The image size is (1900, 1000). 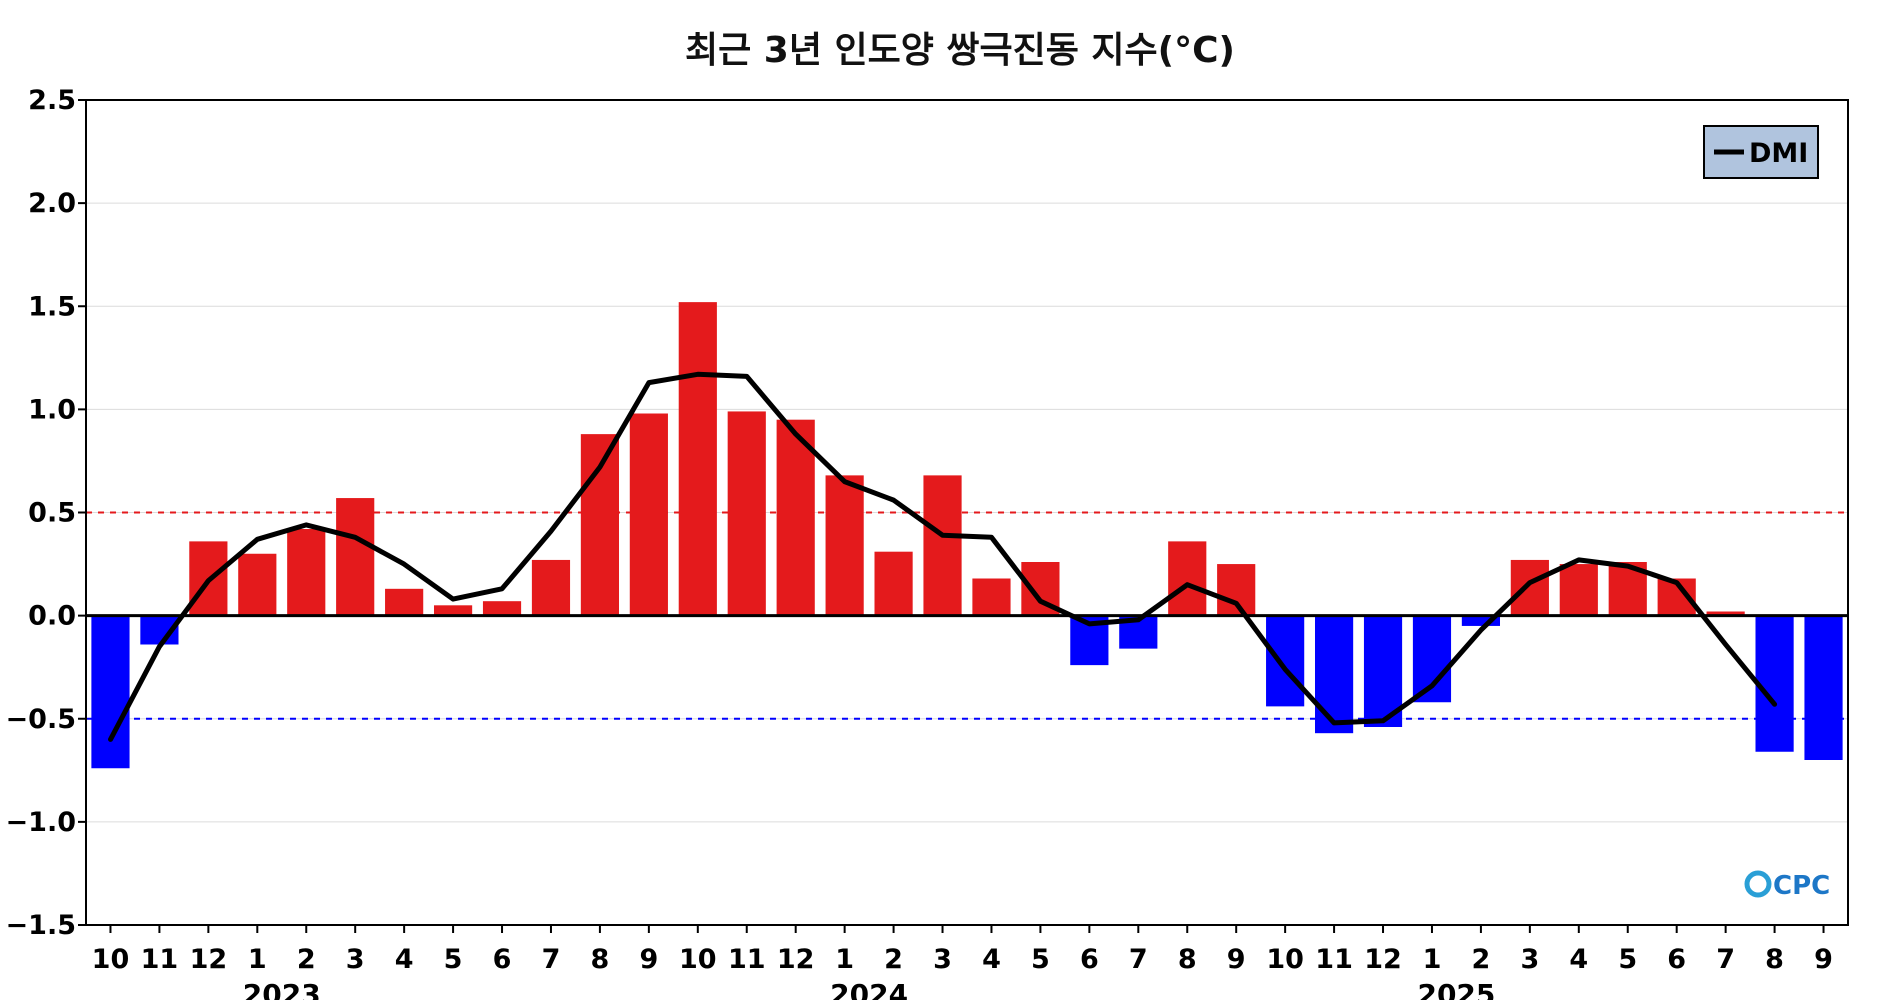 I want to click on cpc-logo: CPC, so click(x=1787, y=885).